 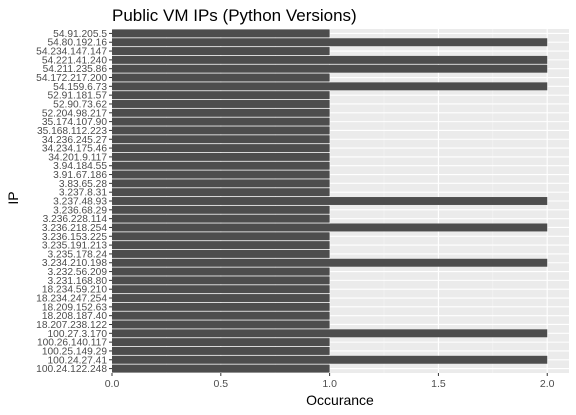 What do you see at coordinates (74, 140) in the screenshot?
I see `y-tick-label: 34.236.245.27` at bounding box center [74, 140].